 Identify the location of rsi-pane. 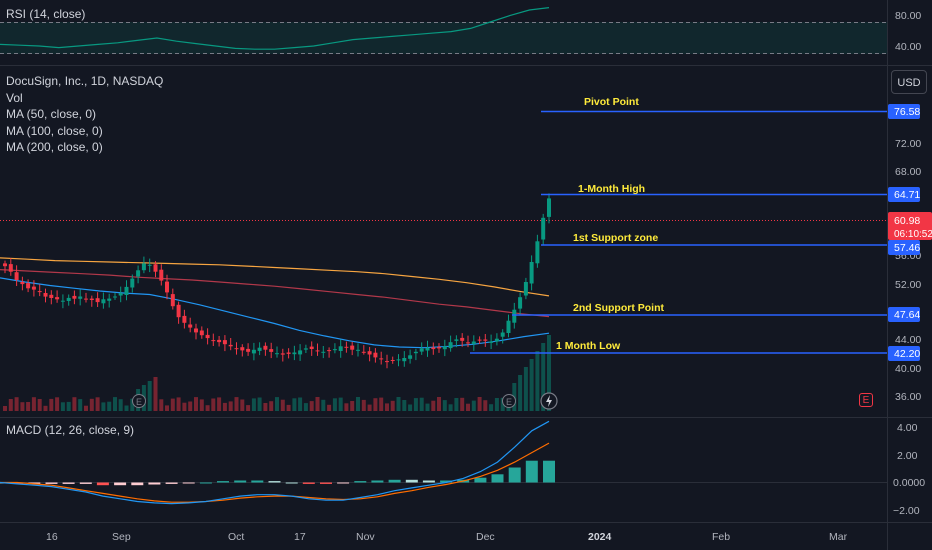
(443, 30).